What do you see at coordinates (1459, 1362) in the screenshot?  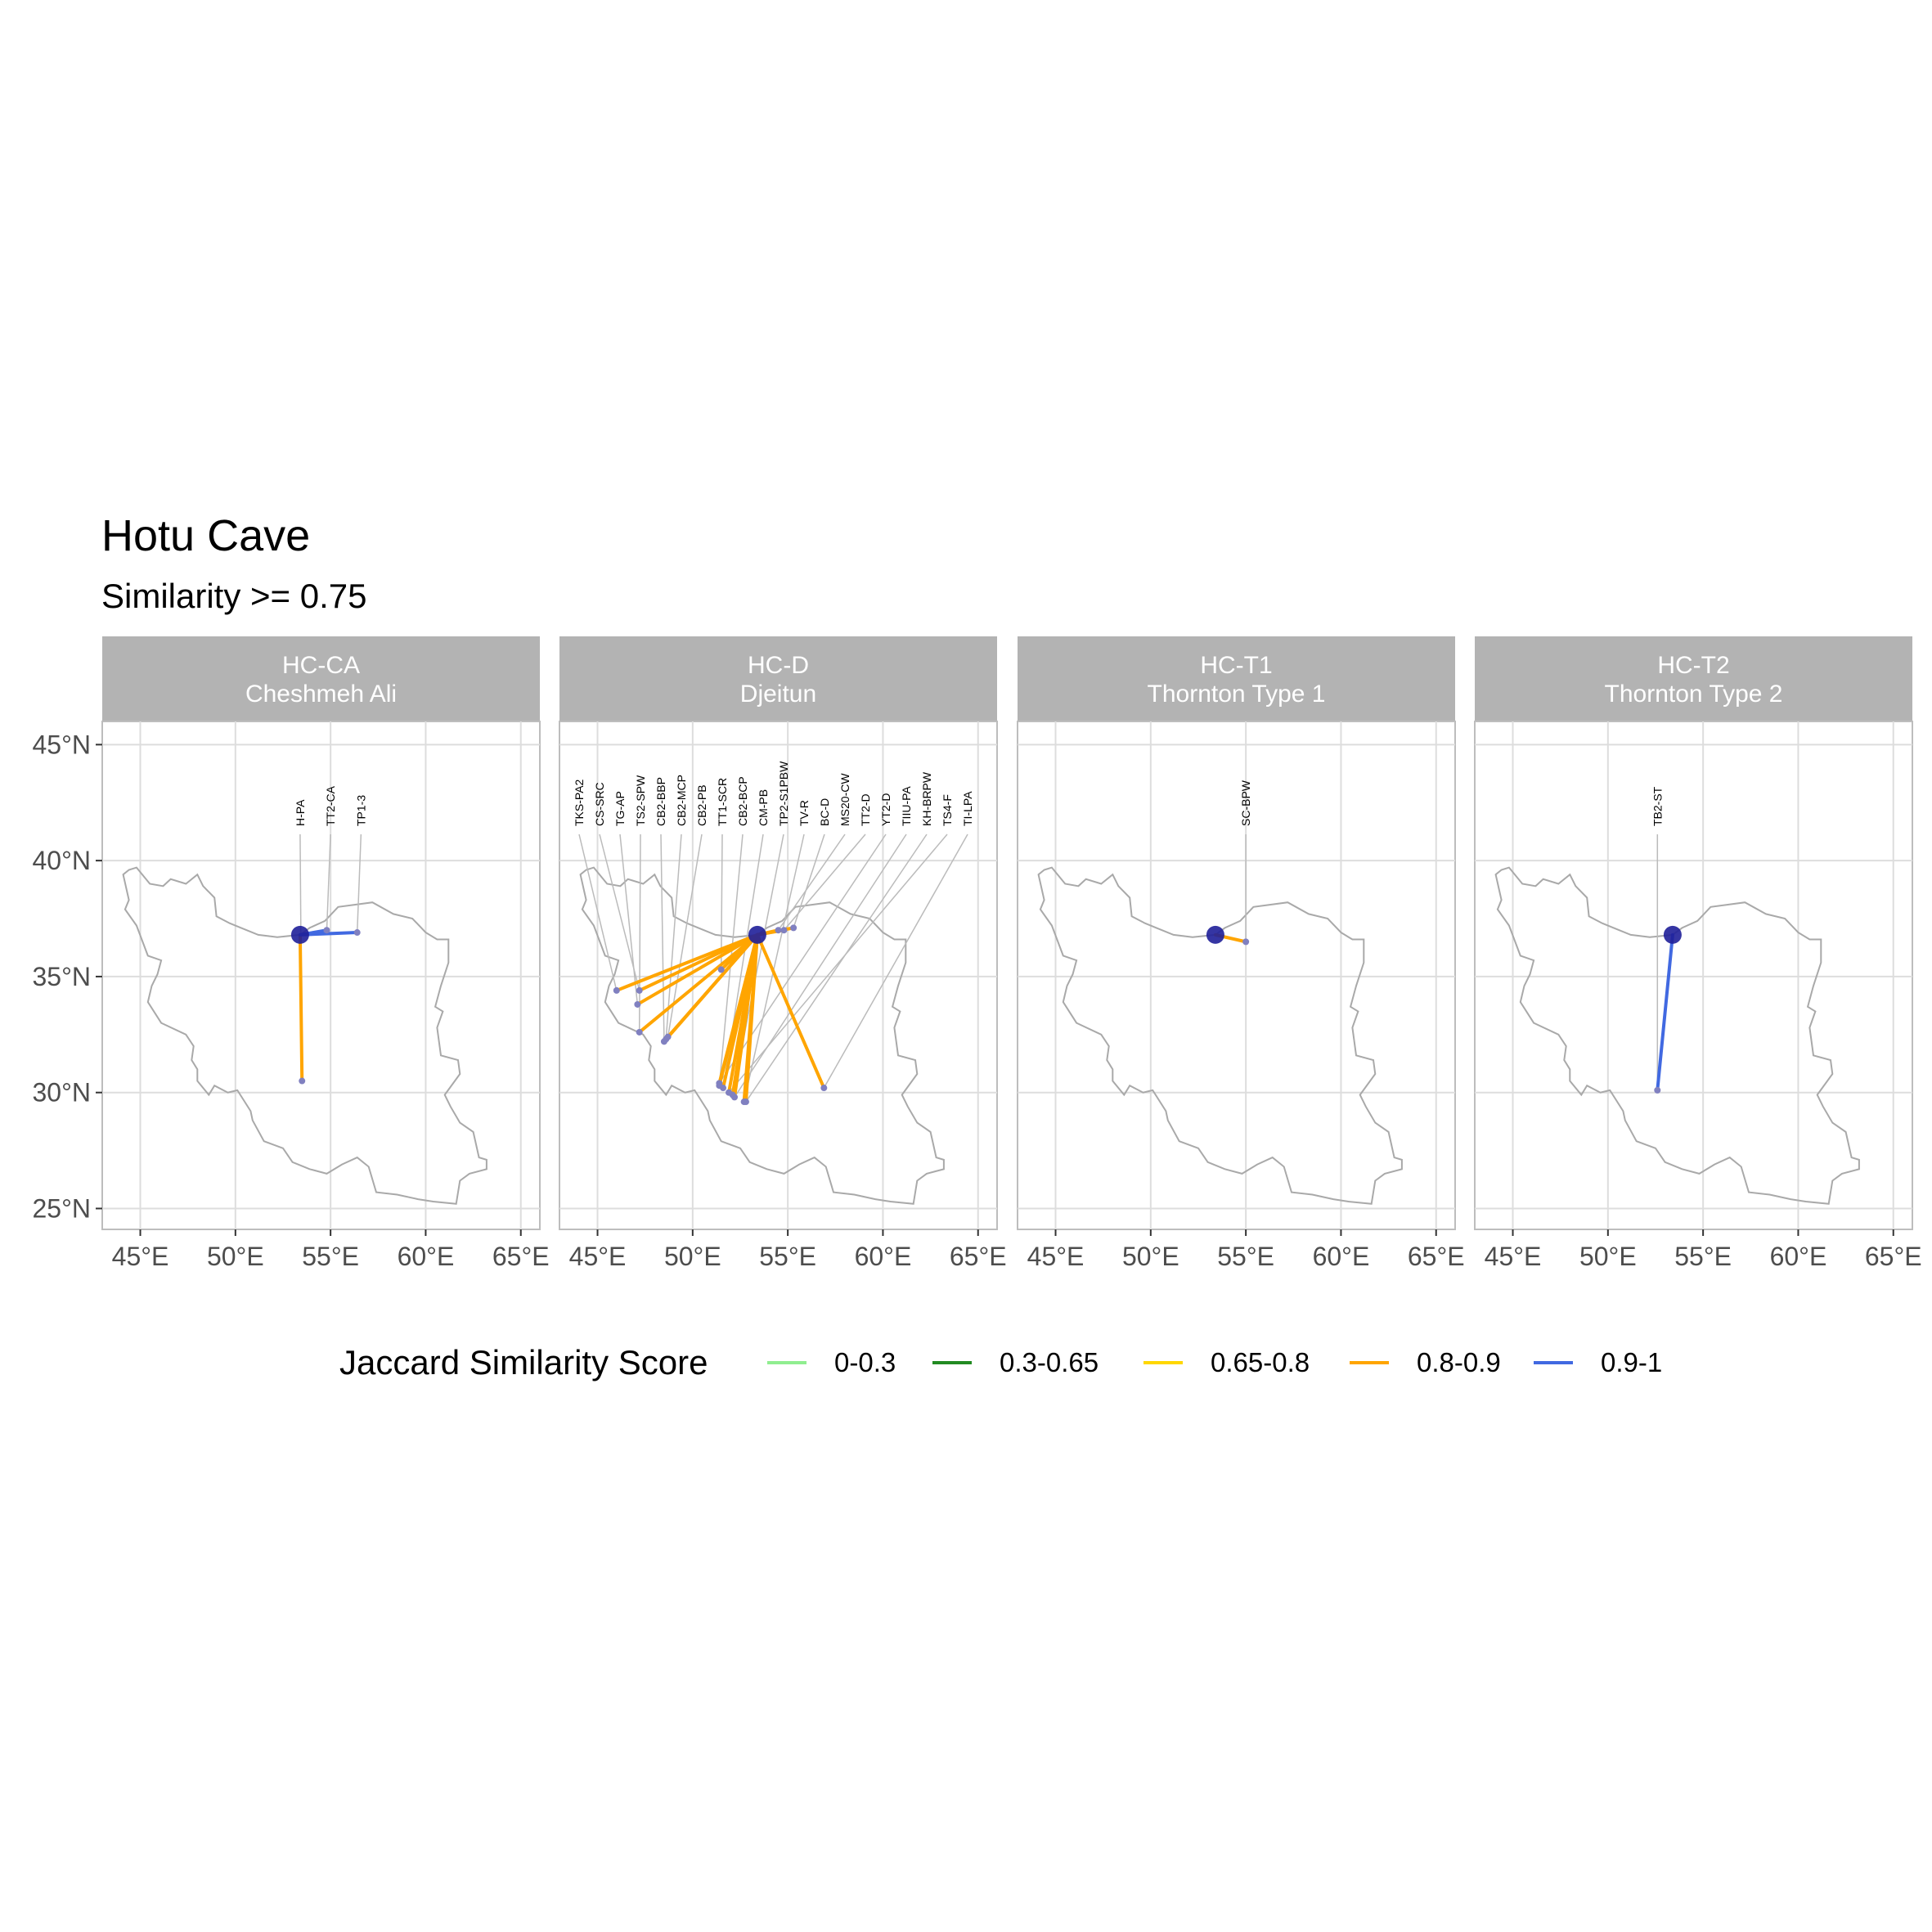 I see `legend-label: 0.8-0.9` at bounding box center [1459, 1362].